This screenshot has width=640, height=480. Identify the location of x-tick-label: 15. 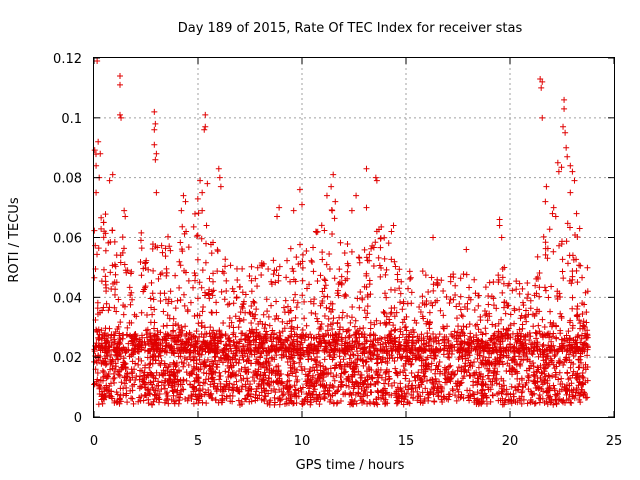
(406, 441).